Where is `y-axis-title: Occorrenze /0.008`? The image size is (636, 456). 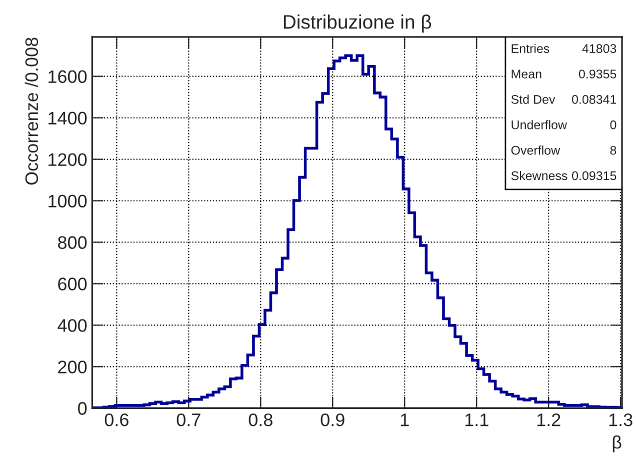
y-axis-title: Occorrenze /0.008 is located at coordinates (31, 111).